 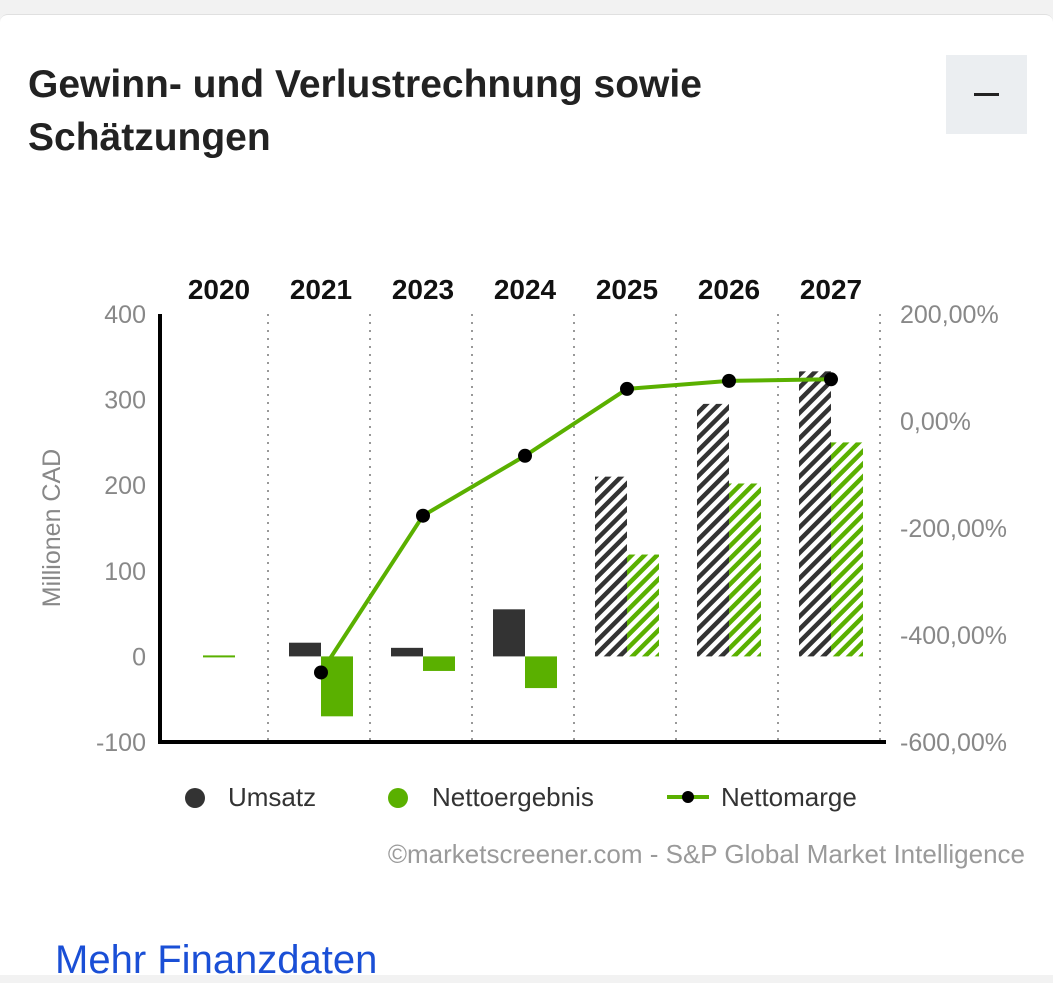 I want to click on category-label: 2025, so click(x=627, y=289).